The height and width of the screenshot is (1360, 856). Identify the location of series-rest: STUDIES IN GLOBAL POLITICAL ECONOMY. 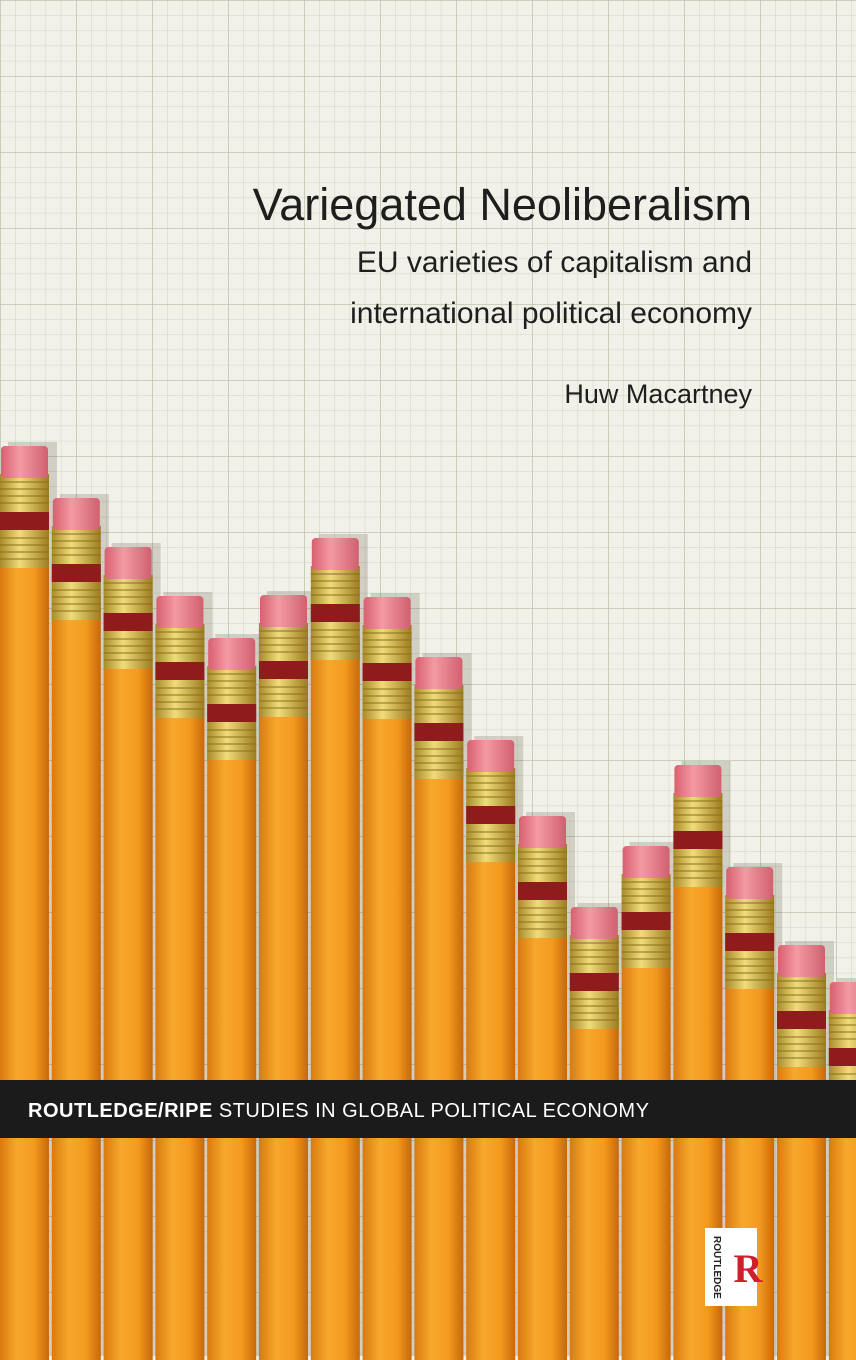
(434, 1111).